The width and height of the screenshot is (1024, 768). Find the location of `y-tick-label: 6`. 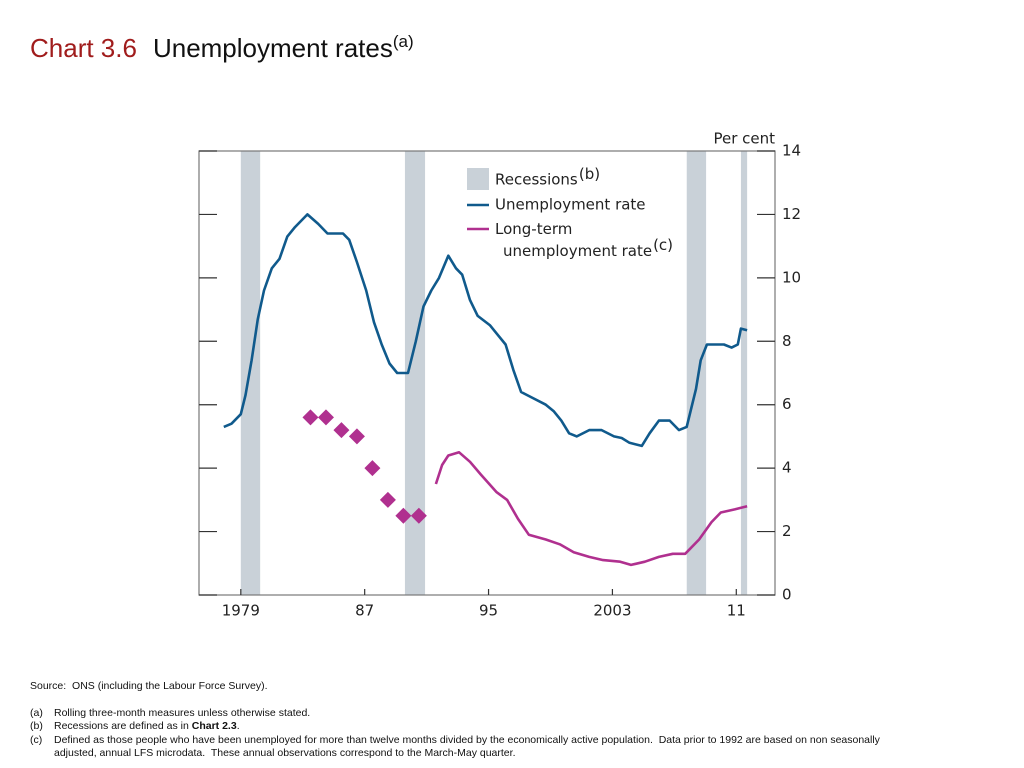

y-tick-label: 6 is located at coordinates (787, 404).